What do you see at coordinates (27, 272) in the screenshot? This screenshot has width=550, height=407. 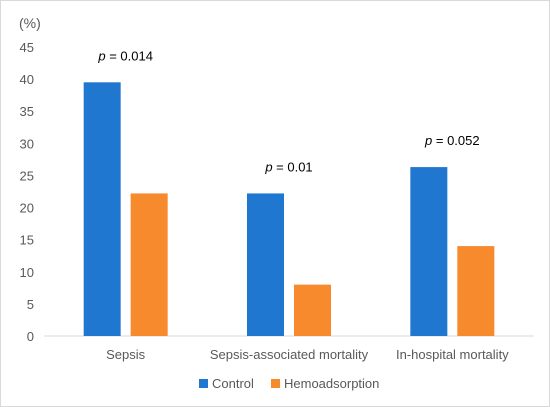 I see `y-tick-label: 10` at bounding box center [27, 272].